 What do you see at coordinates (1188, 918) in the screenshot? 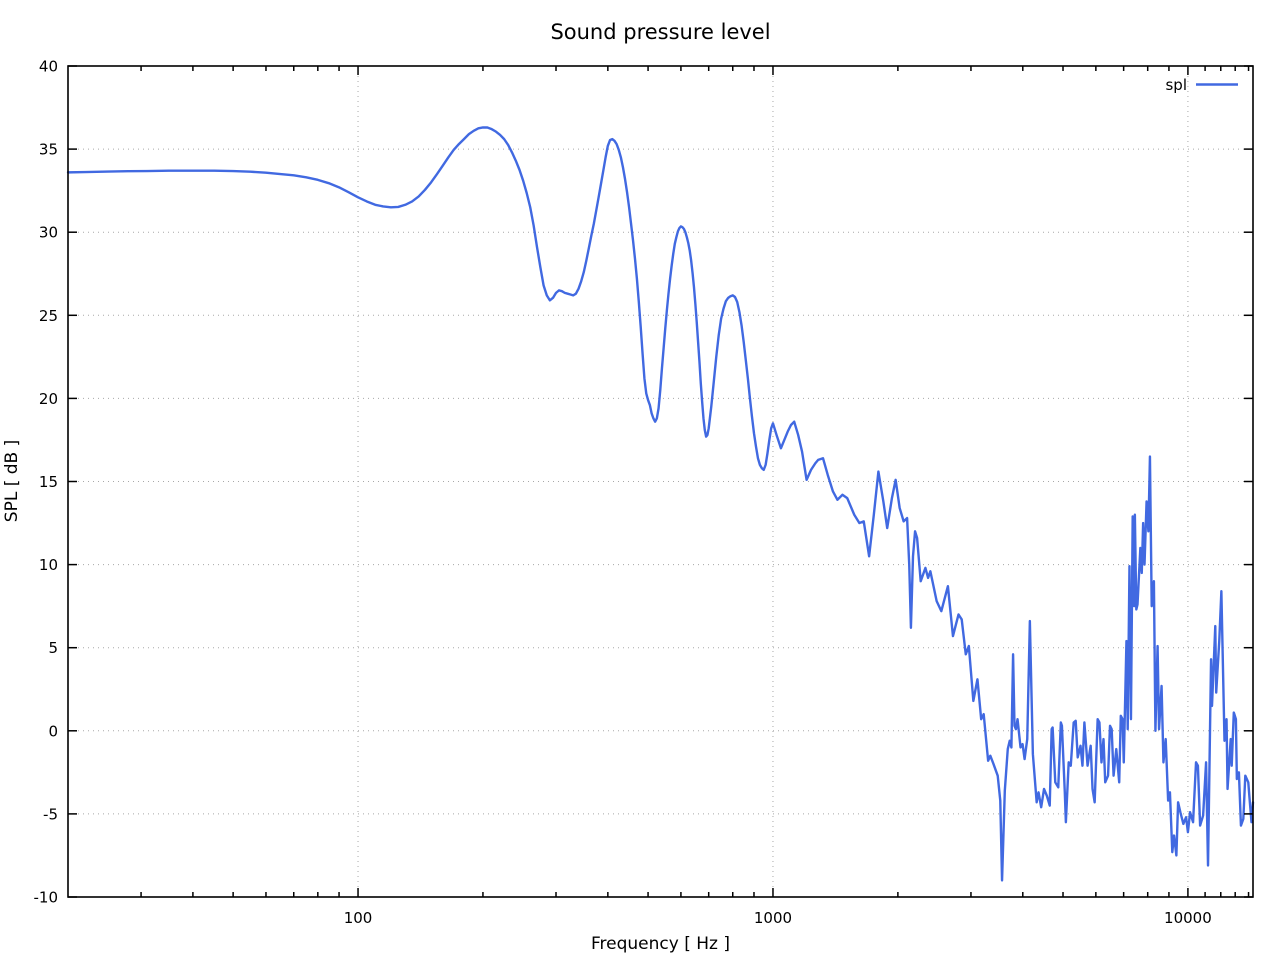
I see `x-tick-label: 10000` at bounding box center [1188, 918].